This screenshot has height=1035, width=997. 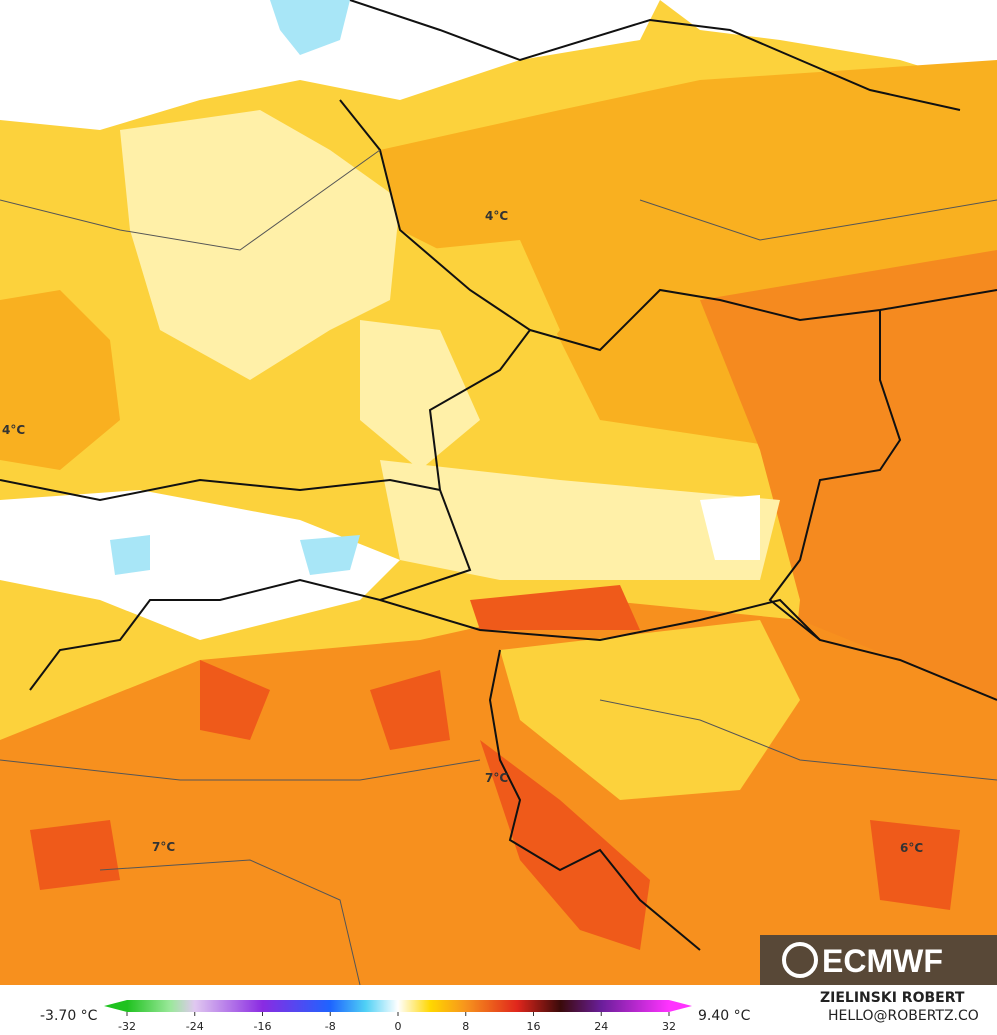 I want to click on colorbar-tick-label: -24, so click(x=195, y=1026).